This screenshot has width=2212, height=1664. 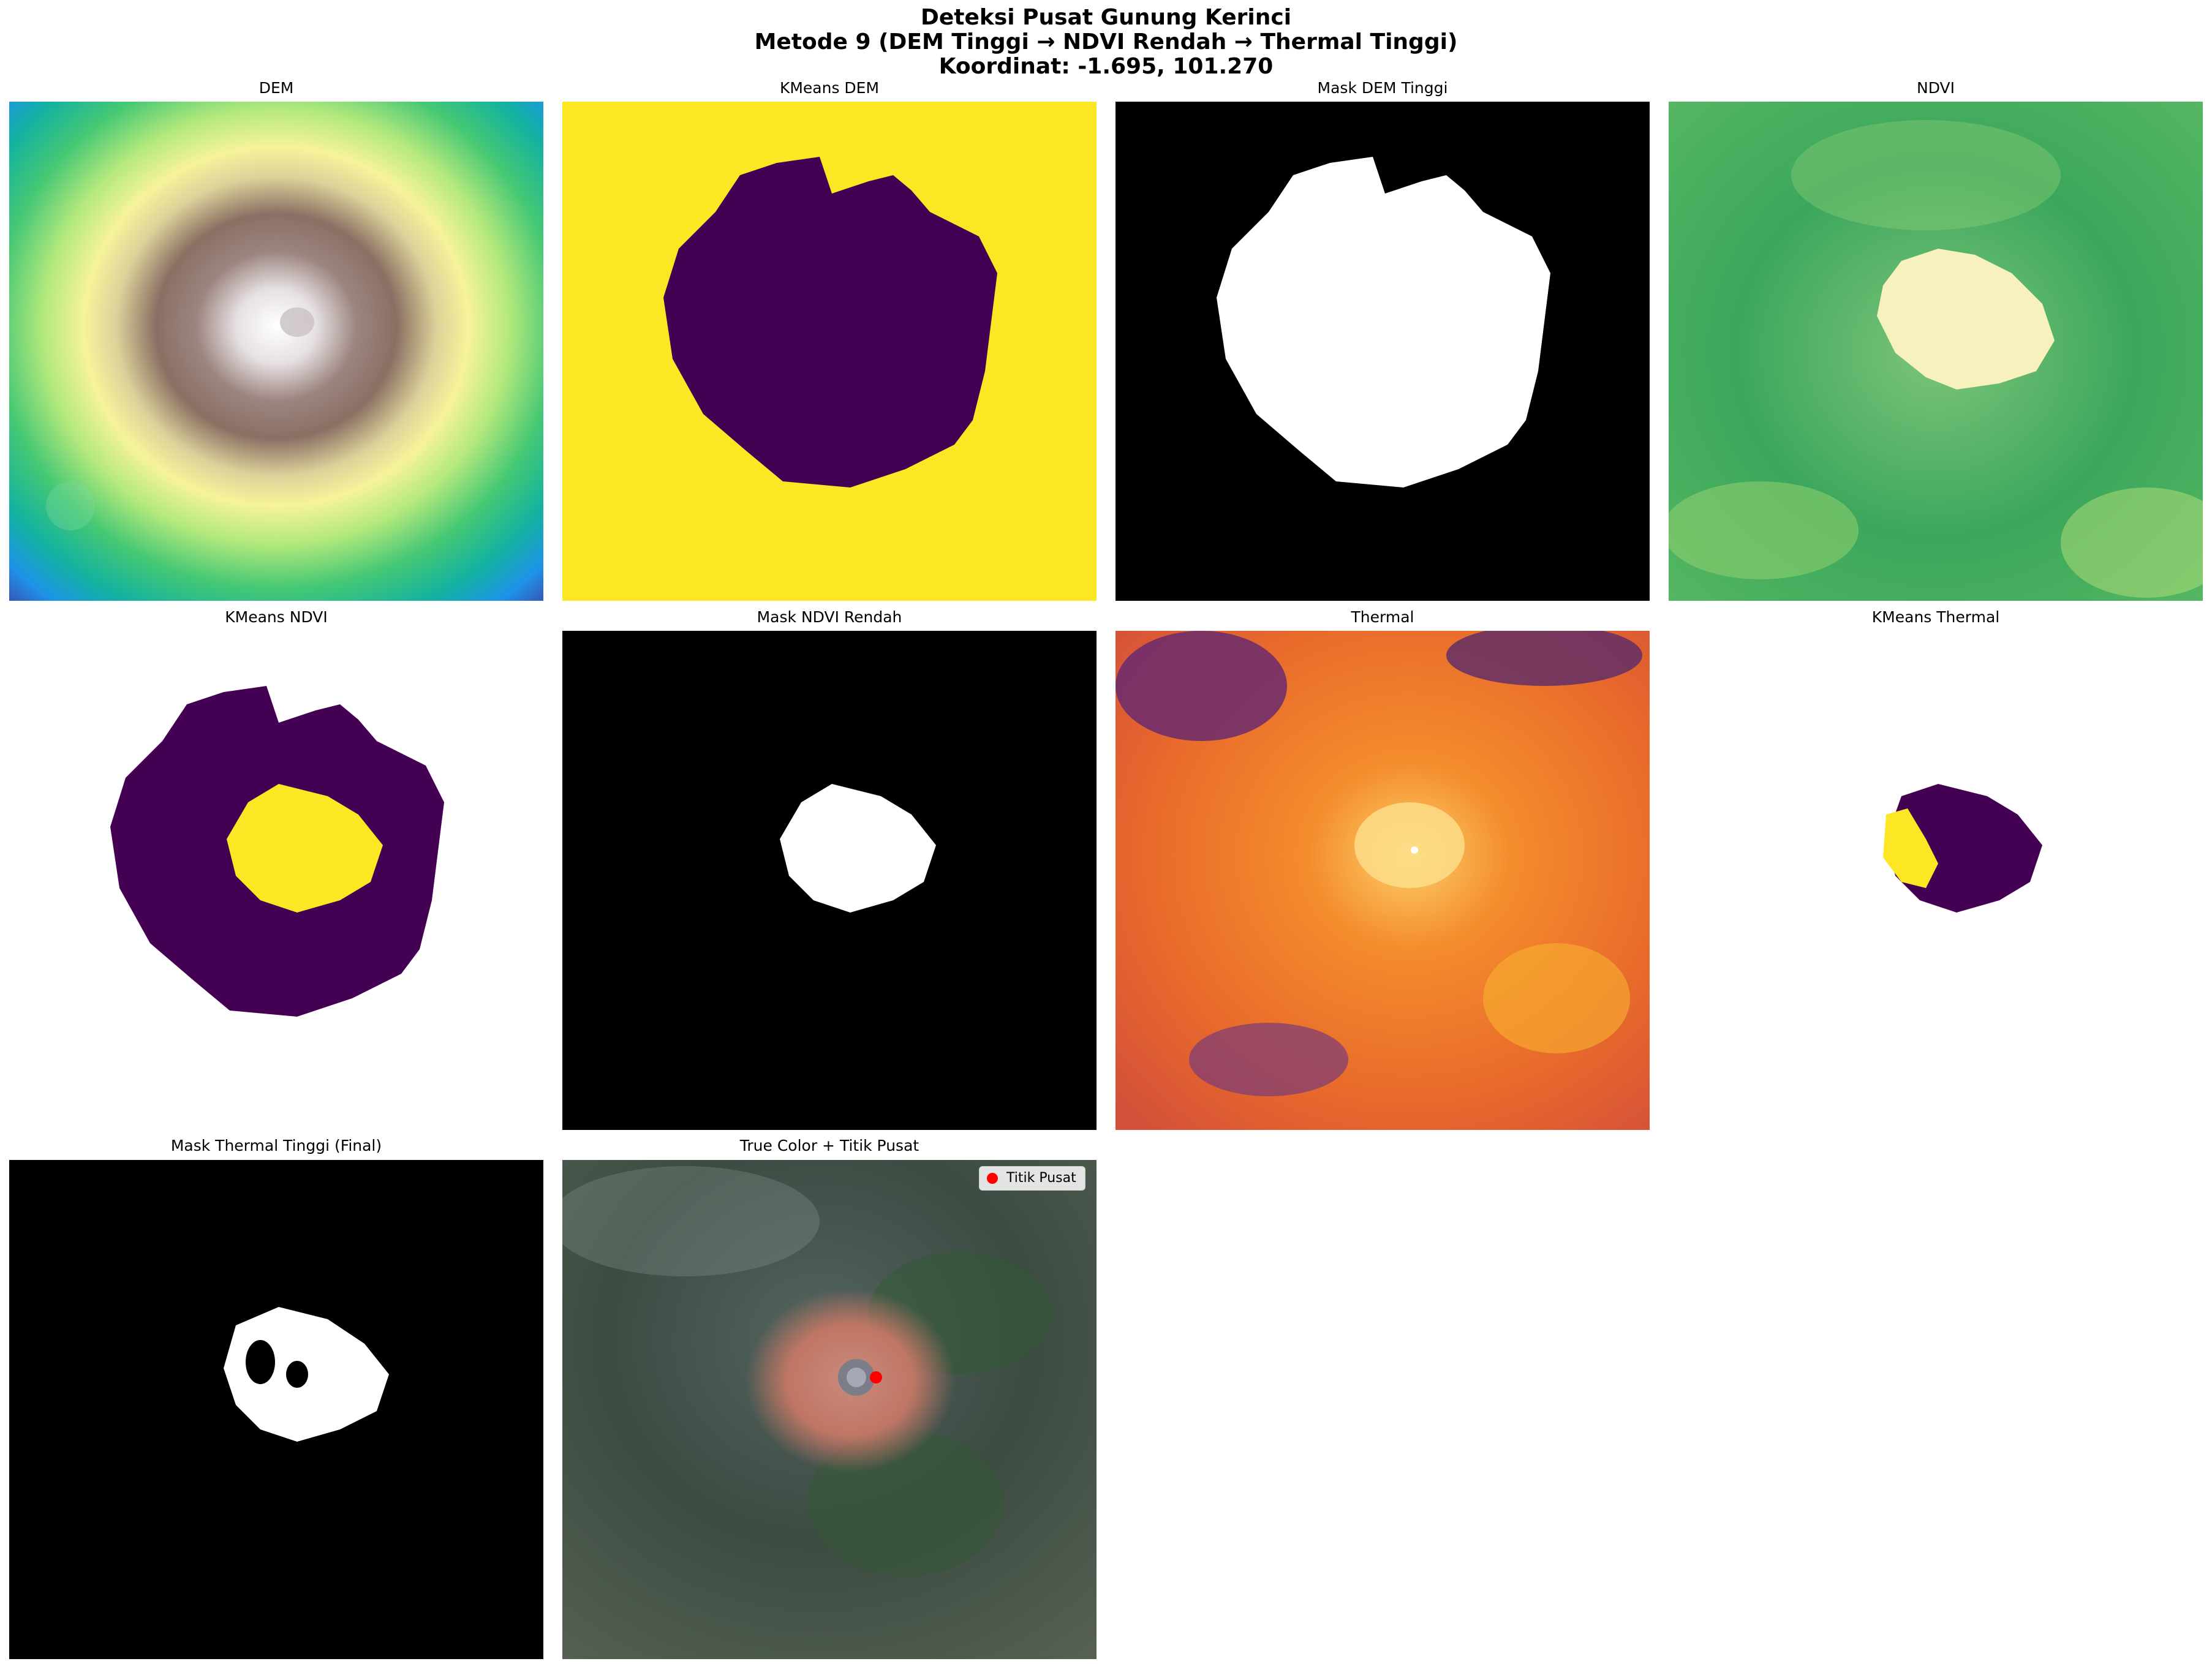 I want to click on panel-title-mask-ndvi: Mask NDVI Rendah, so click(x=829, y=617).